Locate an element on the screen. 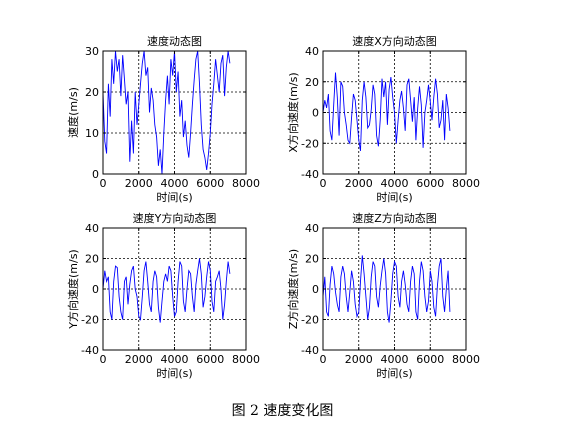 The height and width of the screenshot is (435, 565). y-axis-label: X方向速度(m/s) is located at coordinates (293, 112).